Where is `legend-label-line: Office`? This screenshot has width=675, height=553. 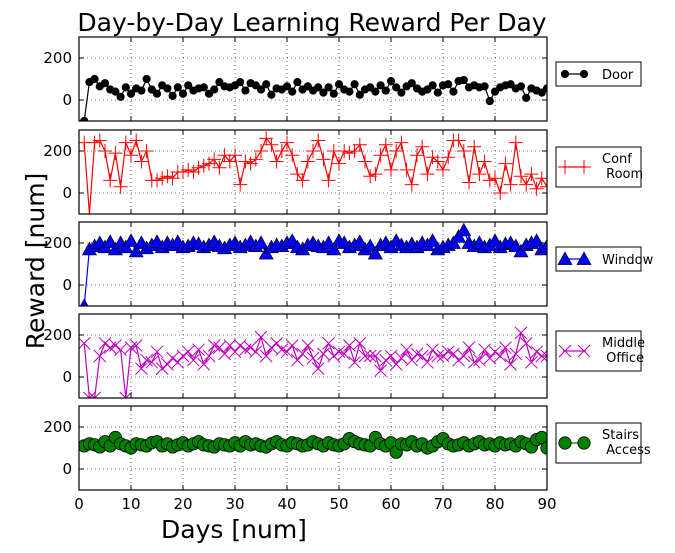 legend-label-line: Office is located at coordinates (623, 358).